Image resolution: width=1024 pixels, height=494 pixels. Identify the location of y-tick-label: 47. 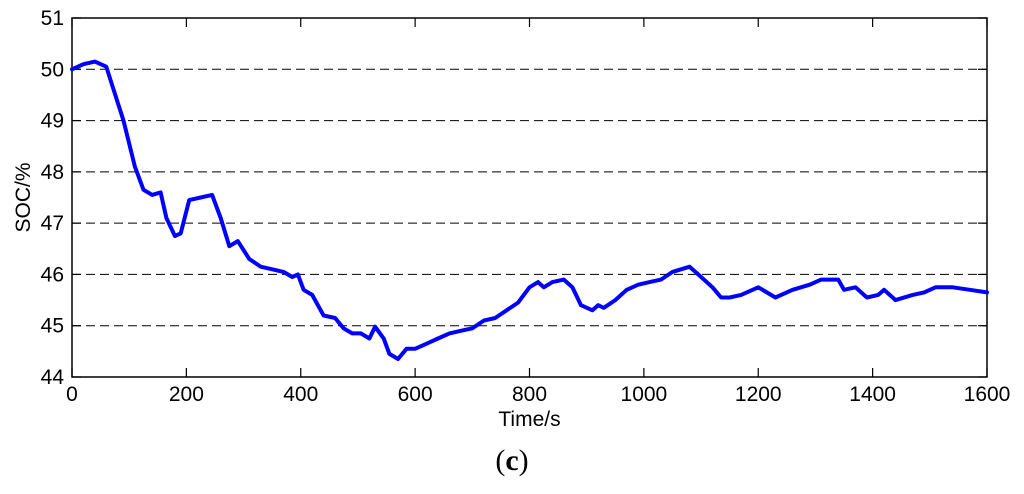
(52, 223).